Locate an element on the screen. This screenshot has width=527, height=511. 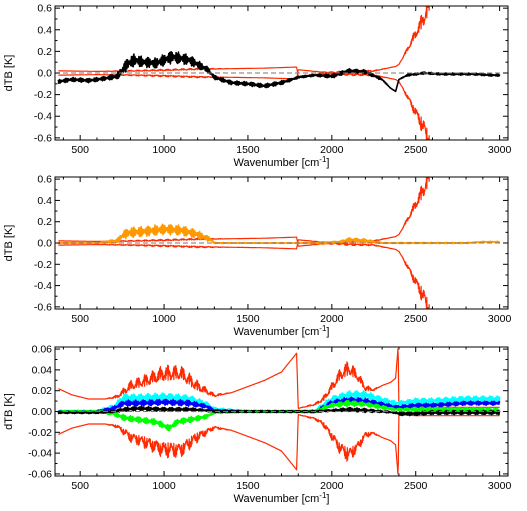
y-tick-label: 0.02 is located at coordinates (42, 391).